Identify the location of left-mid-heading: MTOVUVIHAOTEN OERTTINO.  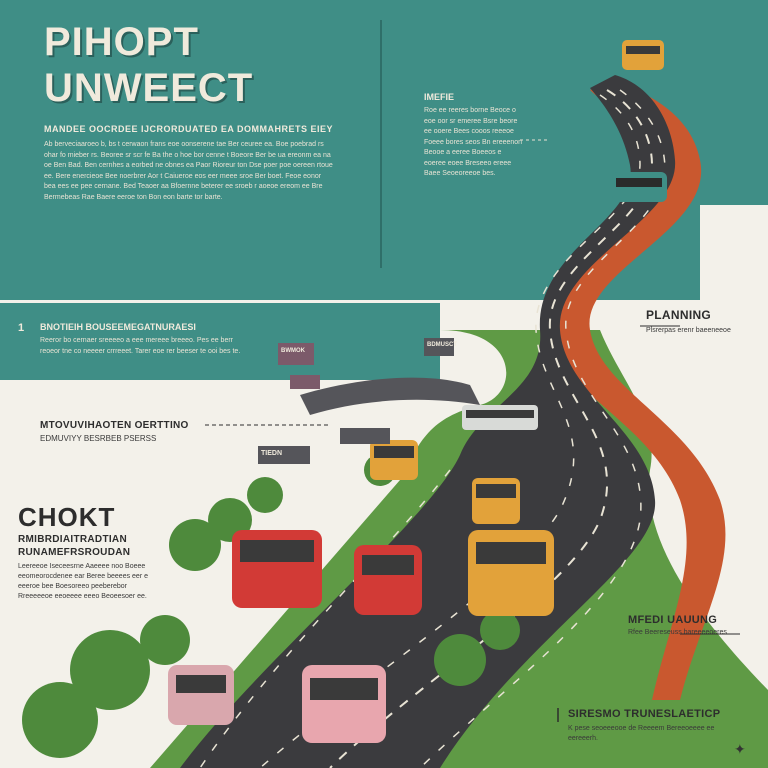
(114, 425).